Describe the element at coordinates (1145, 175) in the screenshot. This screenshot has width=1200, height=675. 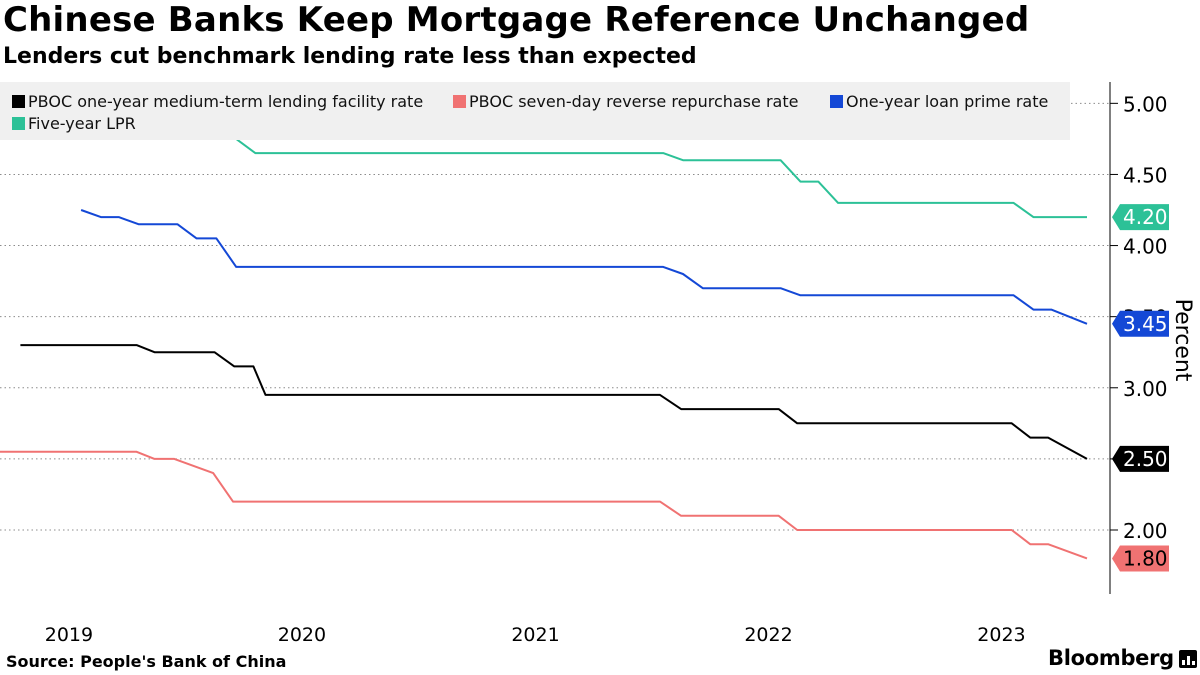
I see `y-tick-label: 4.50` at that location.